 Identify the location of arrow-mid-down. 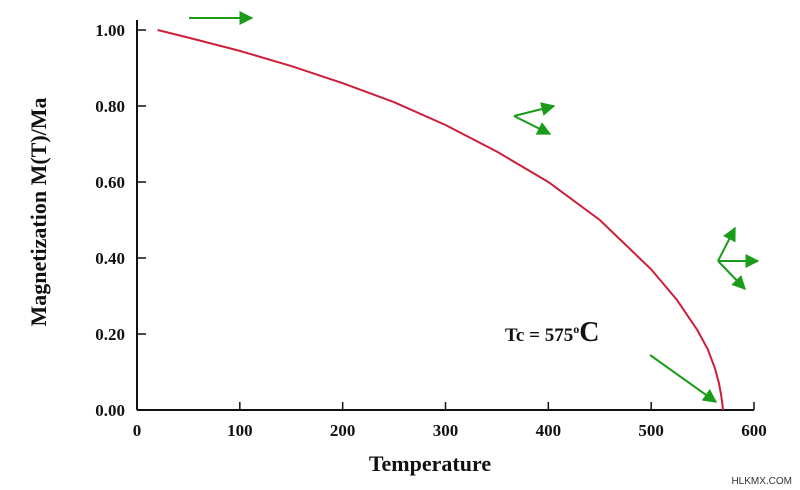
(532, 125).